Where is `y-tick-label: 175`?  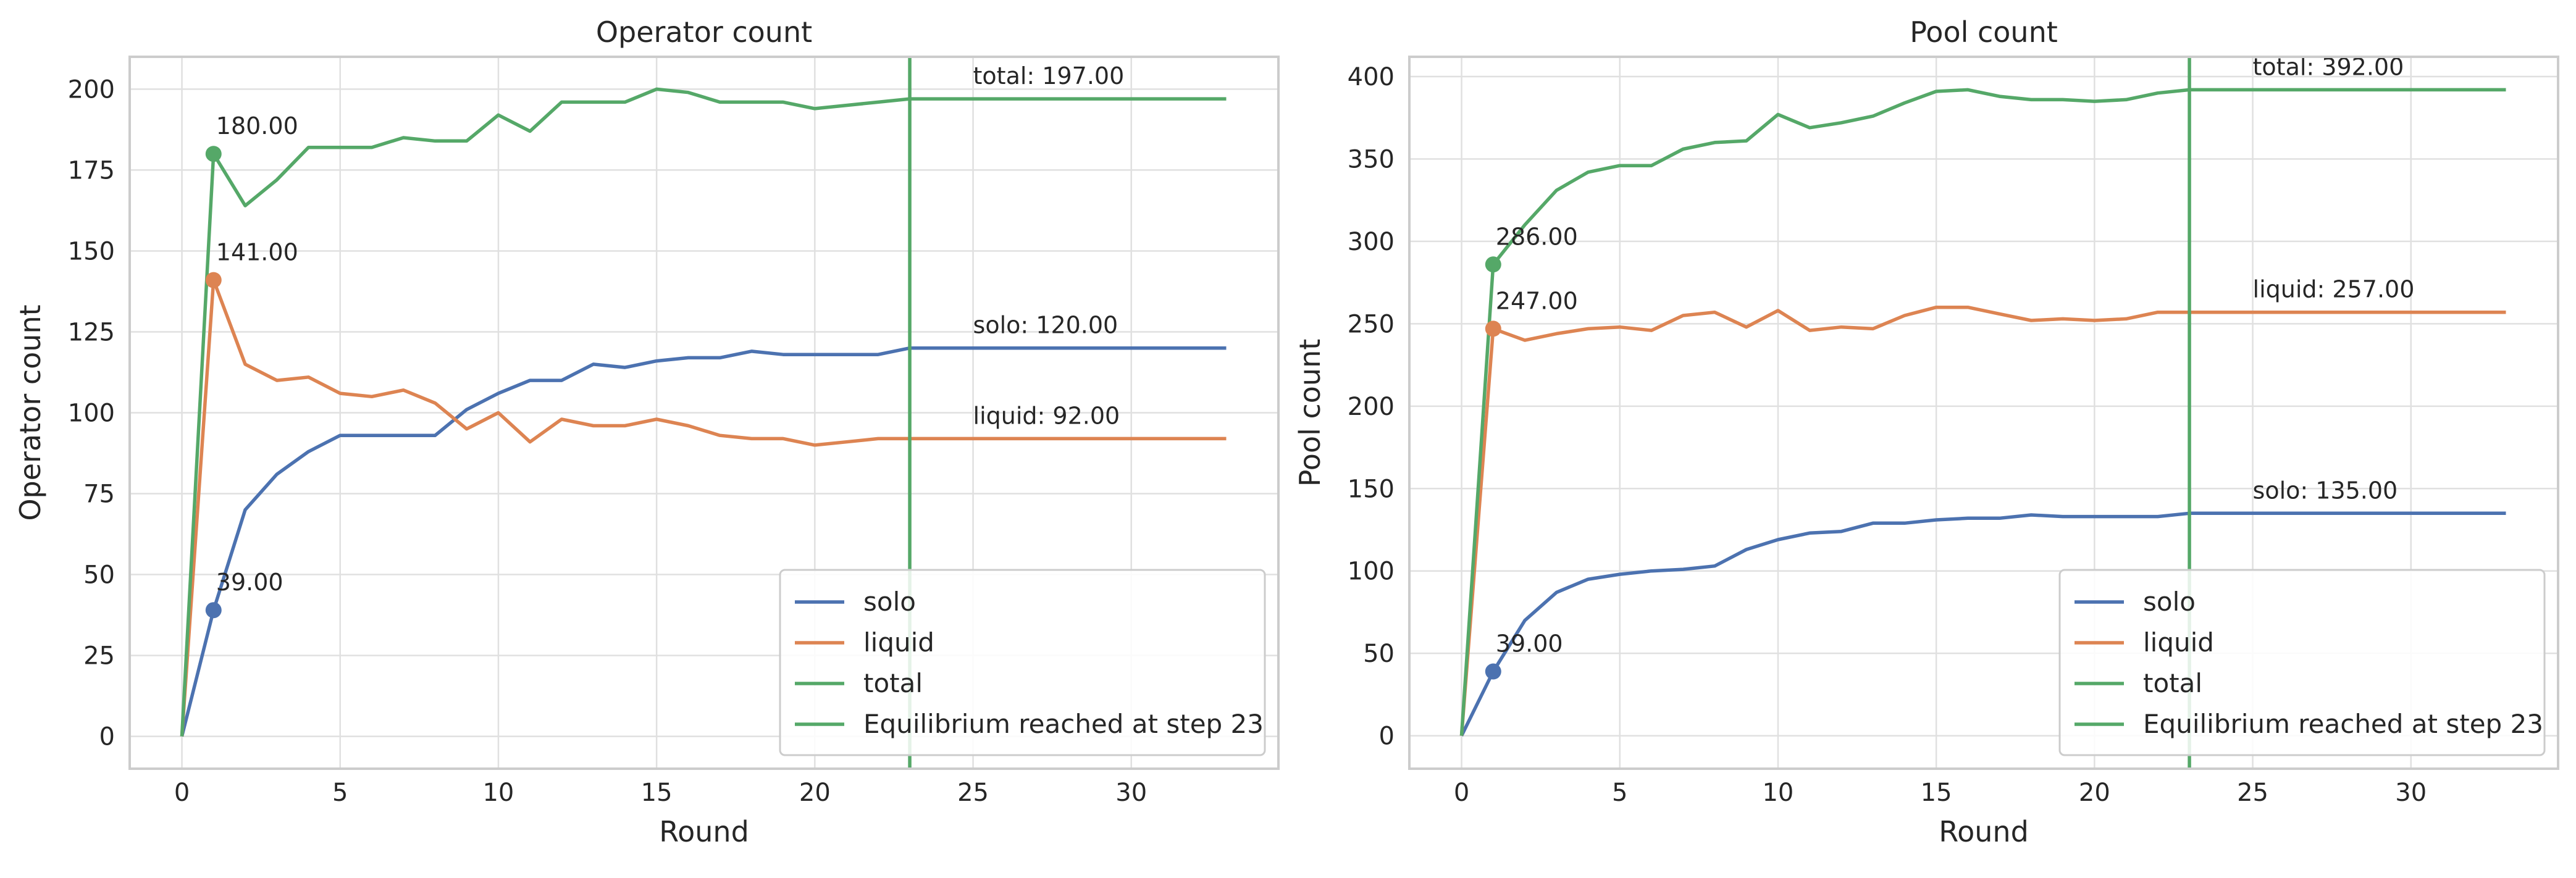 y-tick-label: 175 is located at coordinates (92, 170).